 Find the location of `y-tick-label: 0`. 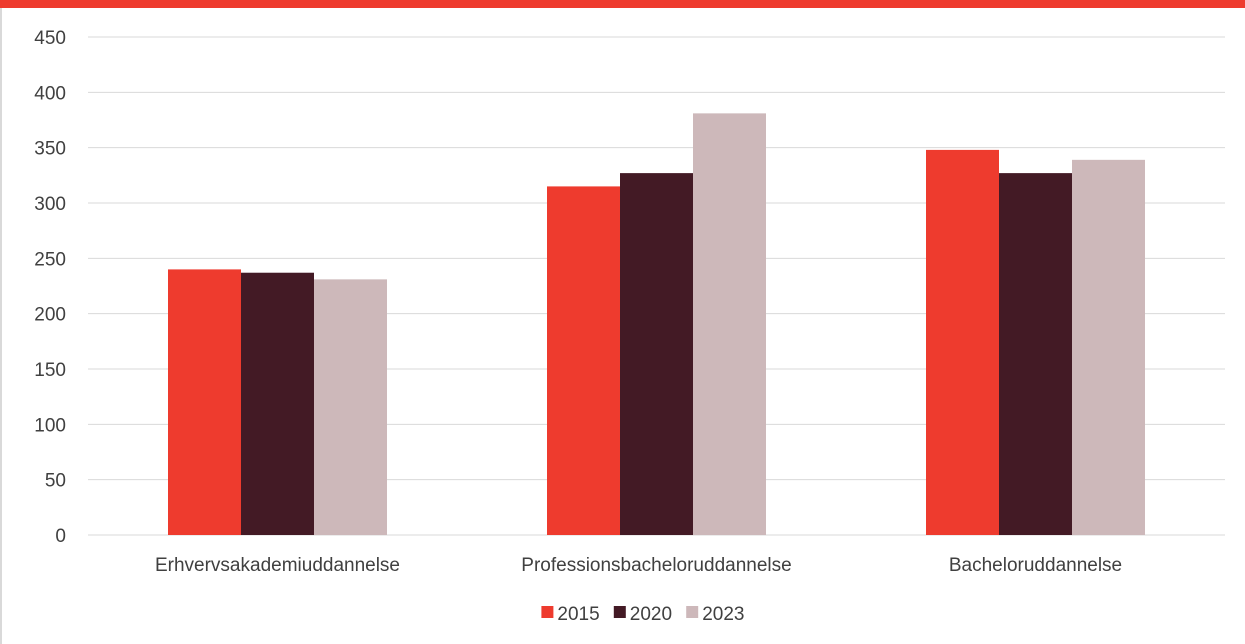

y-tick-label: 0 is located at coordinates (60, 536).